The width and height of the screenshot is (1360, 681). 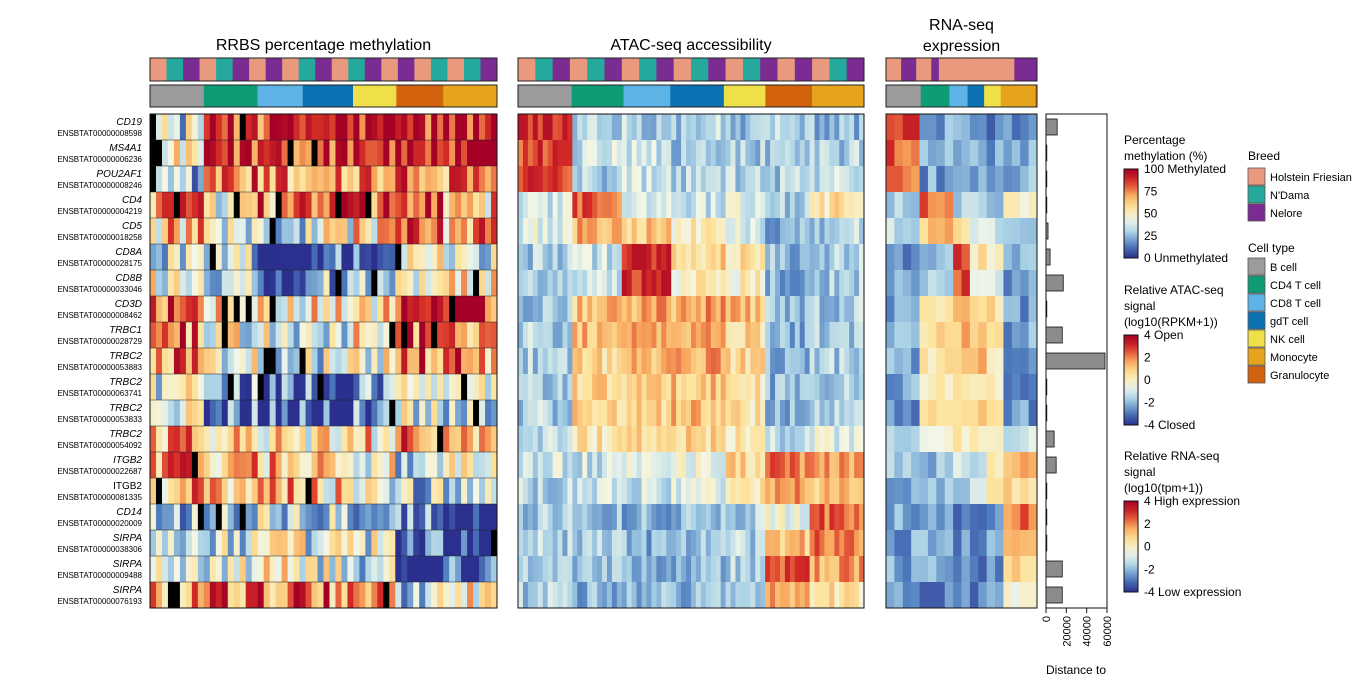 I want to click on row-label-ensembl: ENSBTAT00000009488, so click(x=99, y=575).